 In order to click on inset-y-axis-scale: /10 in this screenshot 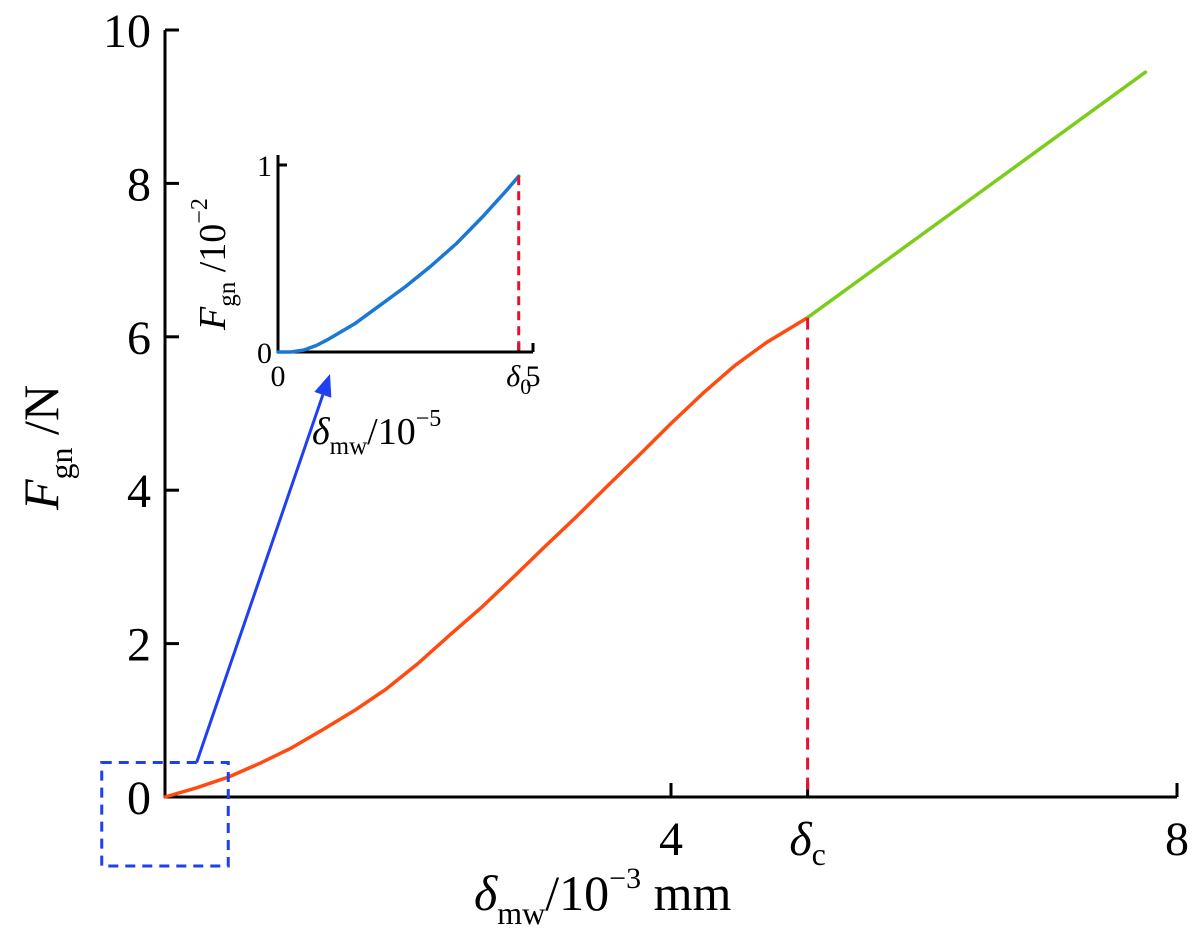, I will do `click(213, 253)`.